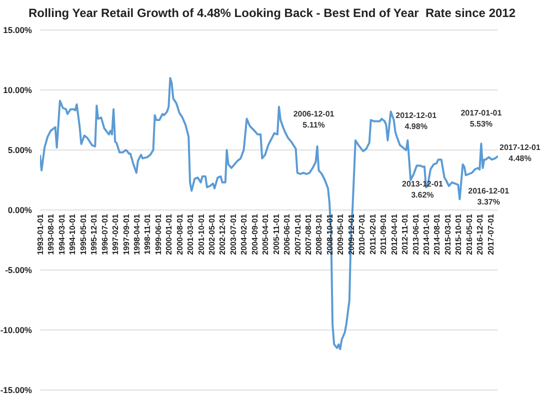 Image resolution: width=544 pixels, height=395 pixels. What do you see at coordinates (18, 270) in the screenshot?
I see `y-tick-label: -5.00%` at bounding box center [18, 270].